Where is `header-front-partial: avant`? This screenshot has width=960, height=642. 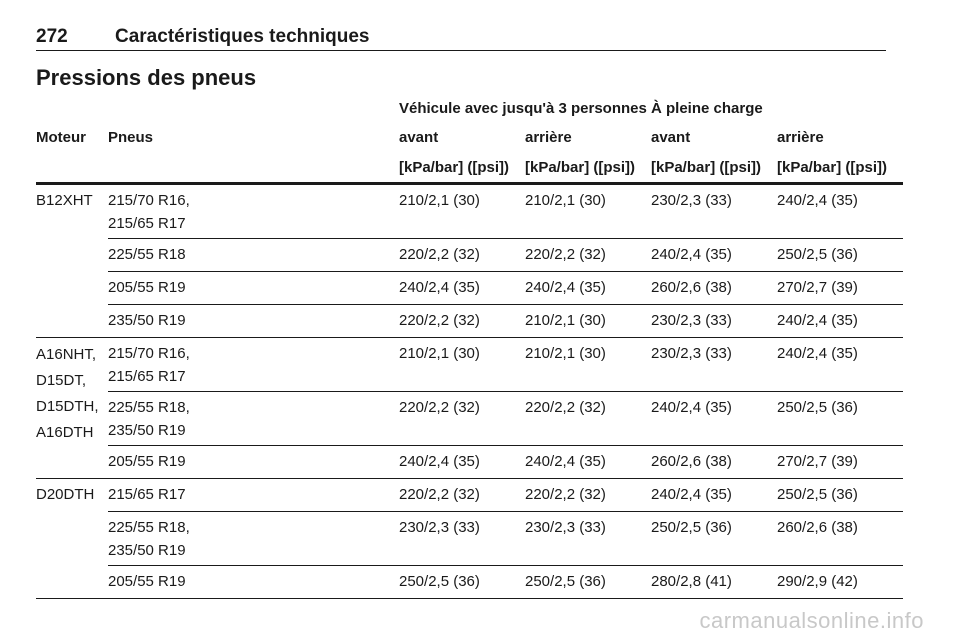 header-front-partial: avant is located at coordinates (419, 137).